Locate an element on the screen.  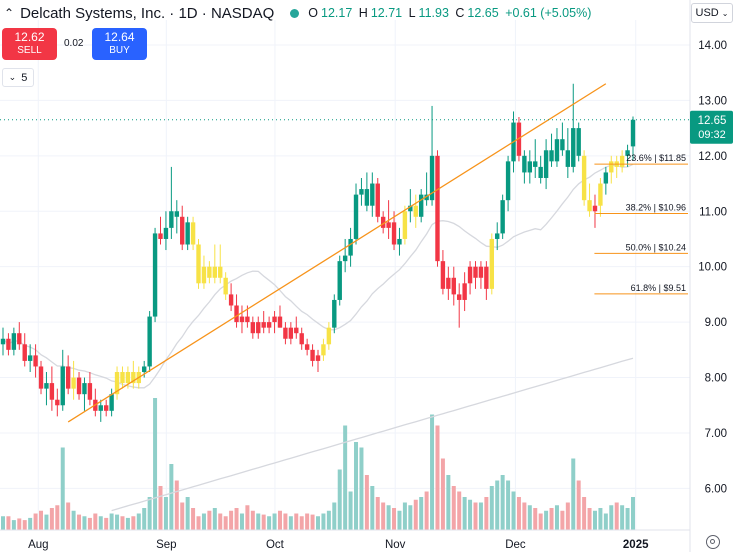
currency-selector: USD ⌄ is located at coordinates (712, 13).